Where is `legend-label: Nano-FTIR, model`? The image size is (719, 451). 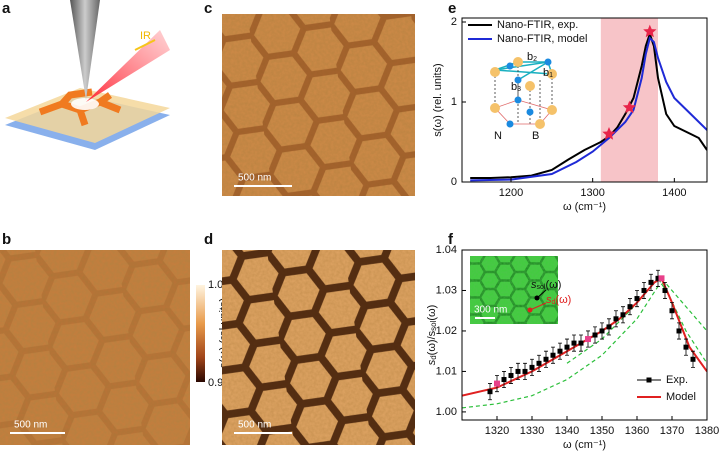 legend-label: Nano-FTIR, model is located at coordinates (542, 39).